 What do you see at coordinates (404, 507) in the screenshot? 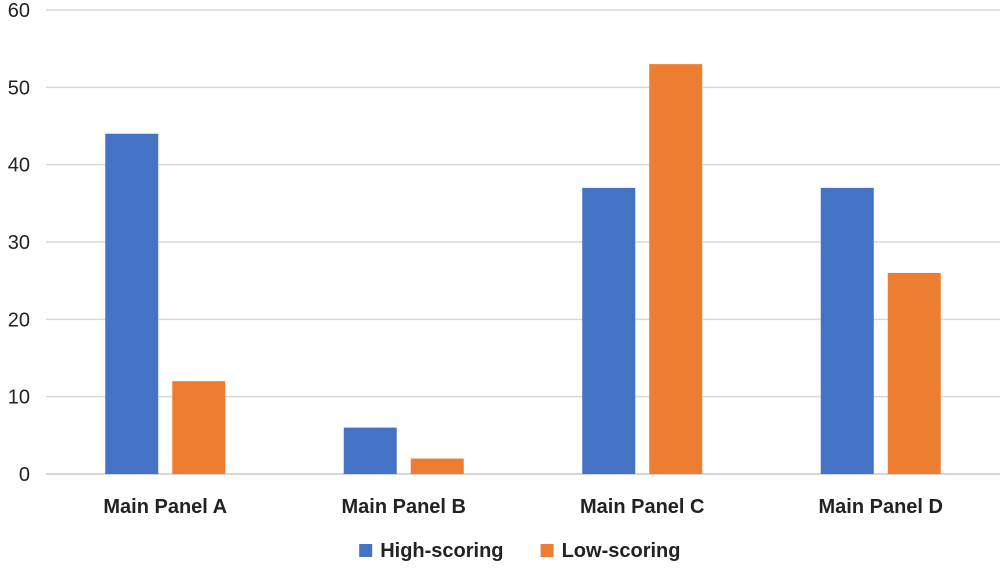
I see `x-category-label: Main Panel B` at bounding box center [404, 507].